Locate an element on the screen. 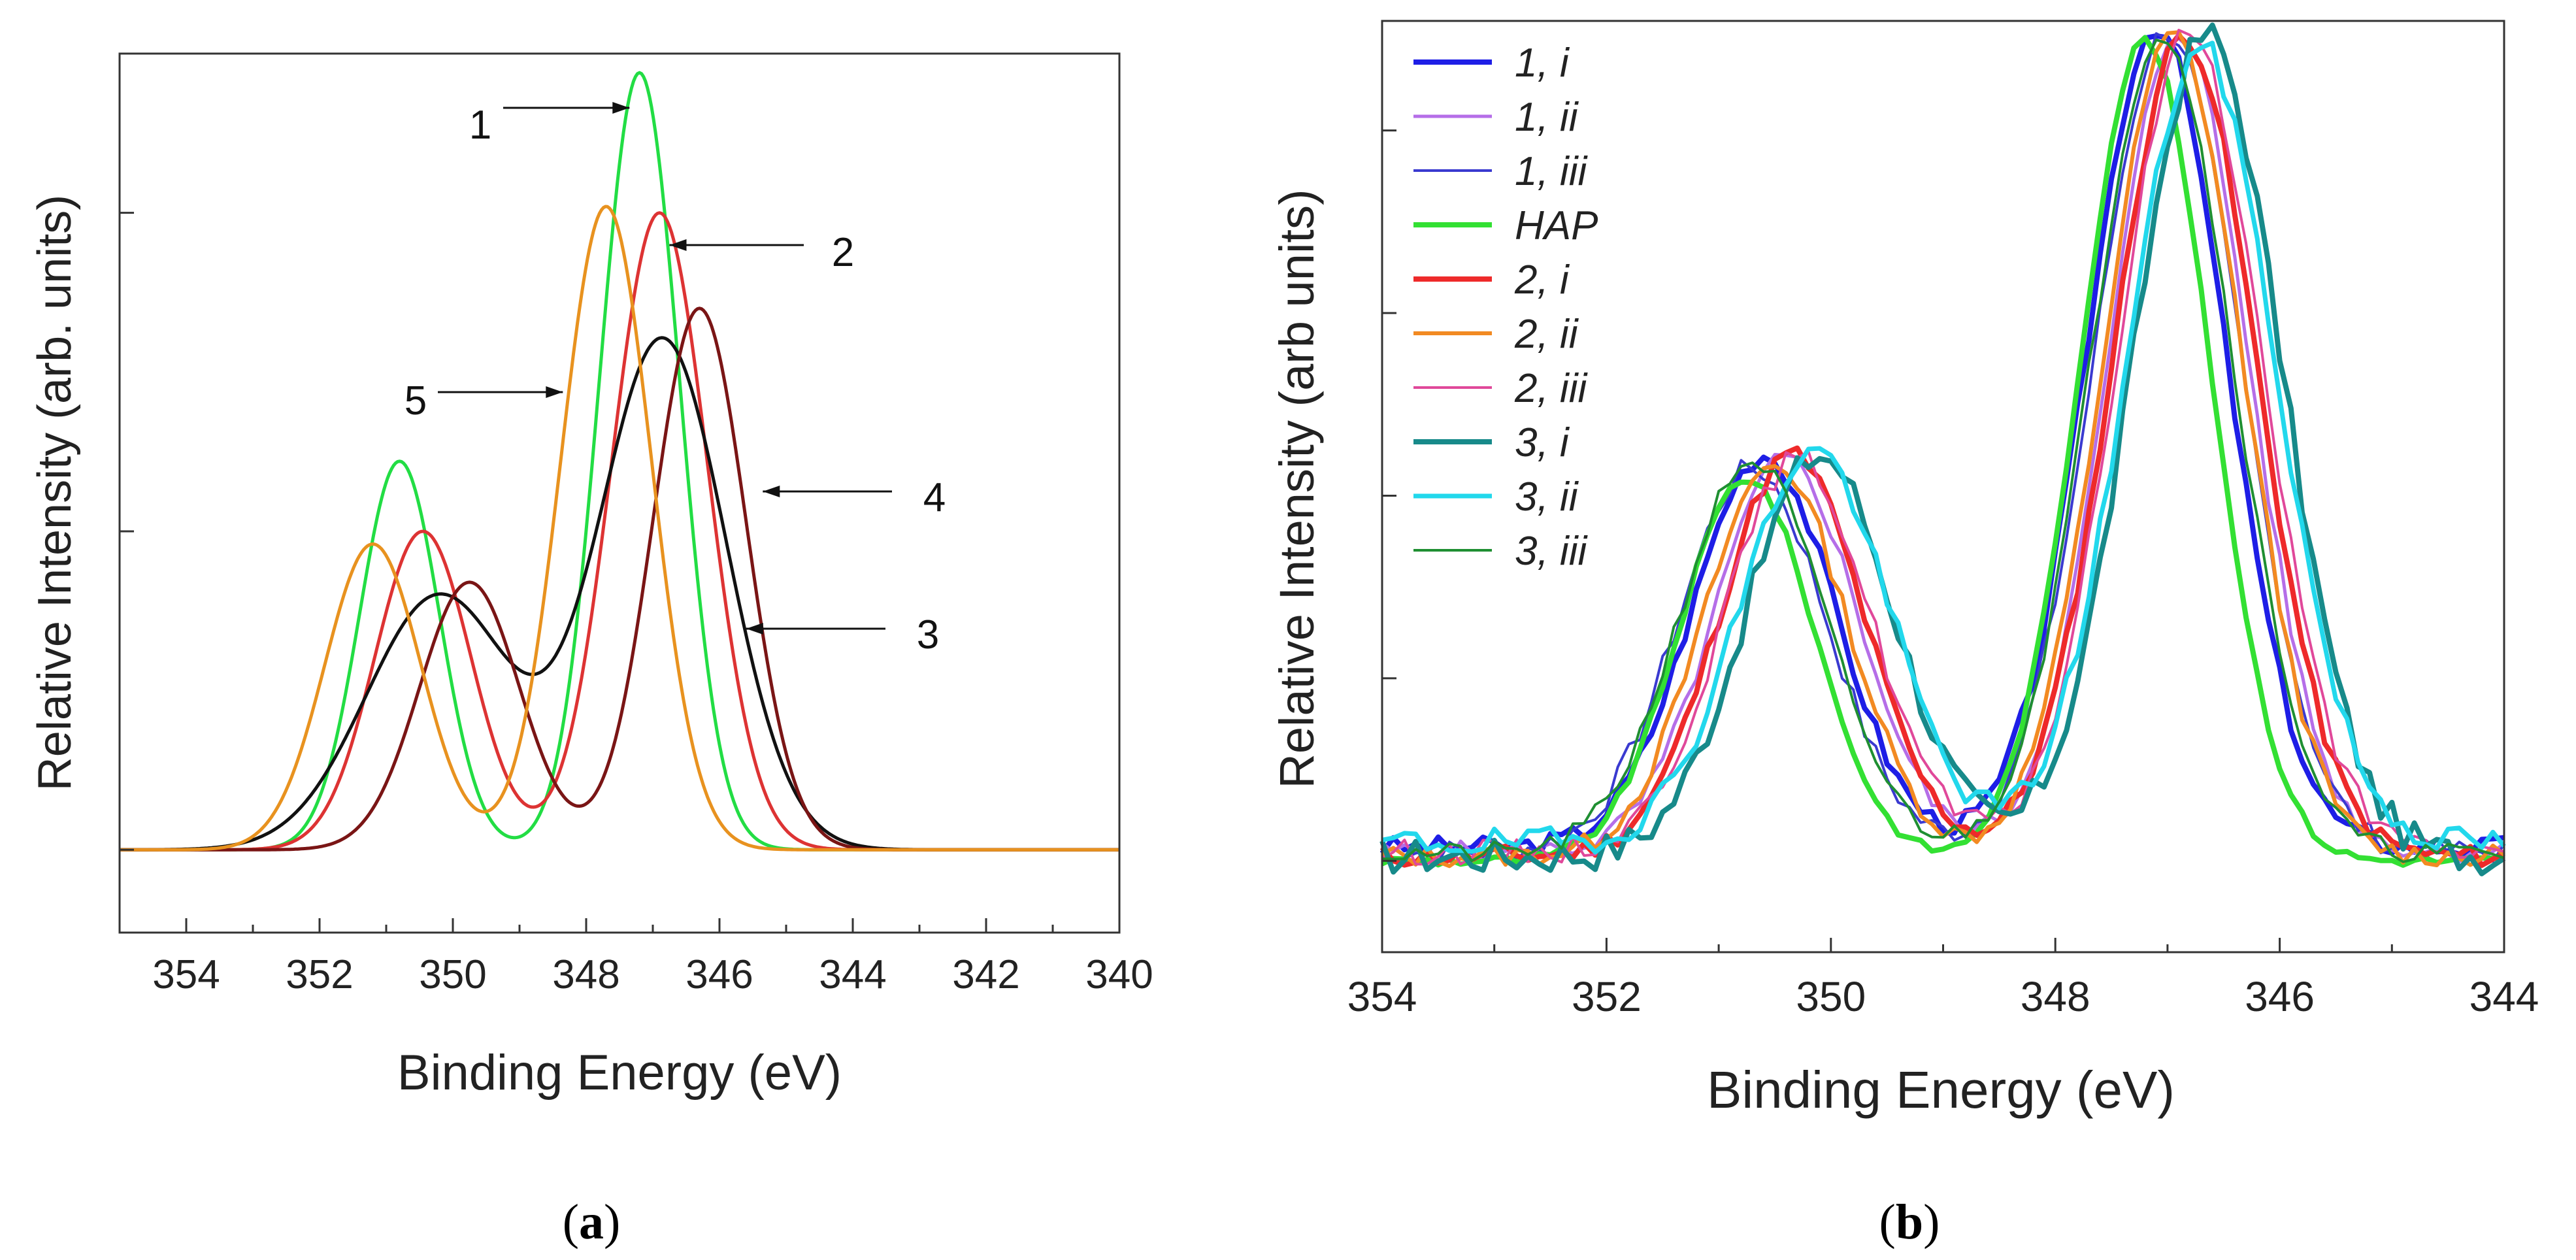 Image resolution: width=2576 pixels, height=1260 pixels. panel-b-legend-label: HAP is located at coordinates (1556, 225).